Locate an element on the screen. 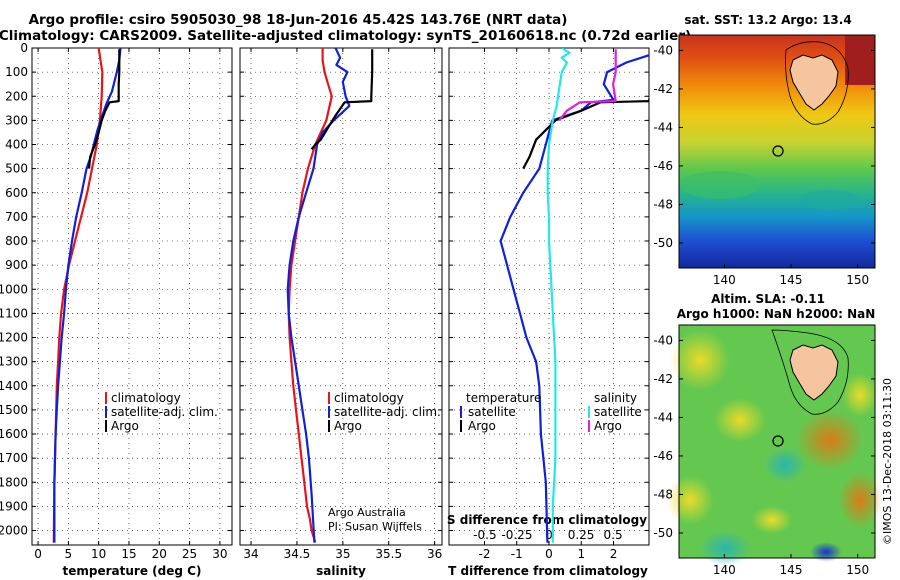 This screenshot has width=900, height=580. sst-lon-axis: 140 145 150 is located at coordinates (791, 275).